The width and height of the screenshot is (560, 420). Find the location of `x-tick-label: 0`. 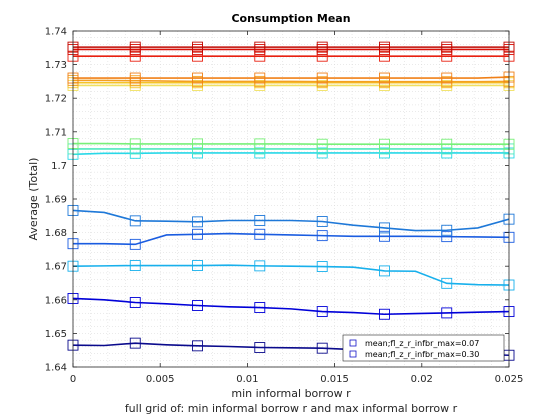

x-tick-label: 0 is located at coordinates (73, 379).